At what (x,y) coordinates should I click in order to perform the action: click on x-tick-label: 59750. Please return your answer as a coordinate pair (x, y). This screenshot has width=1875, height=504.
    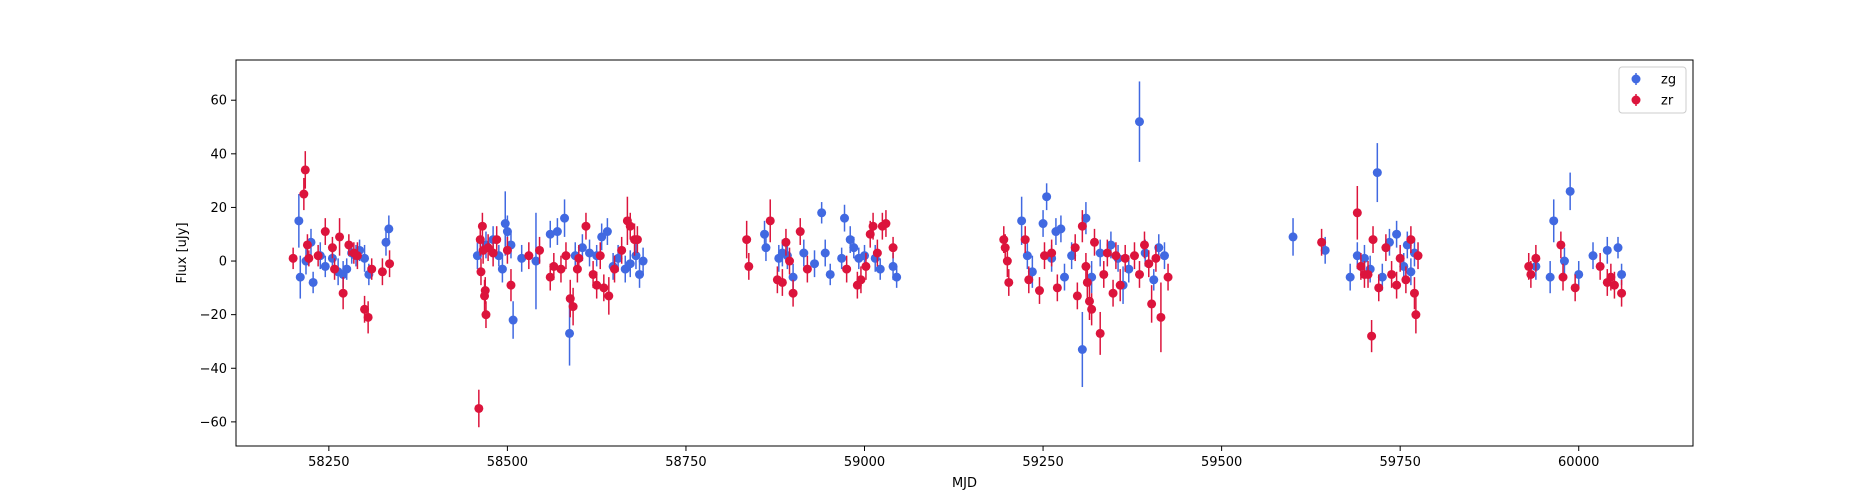
    Looking at the image, I should click on (1399, 462).